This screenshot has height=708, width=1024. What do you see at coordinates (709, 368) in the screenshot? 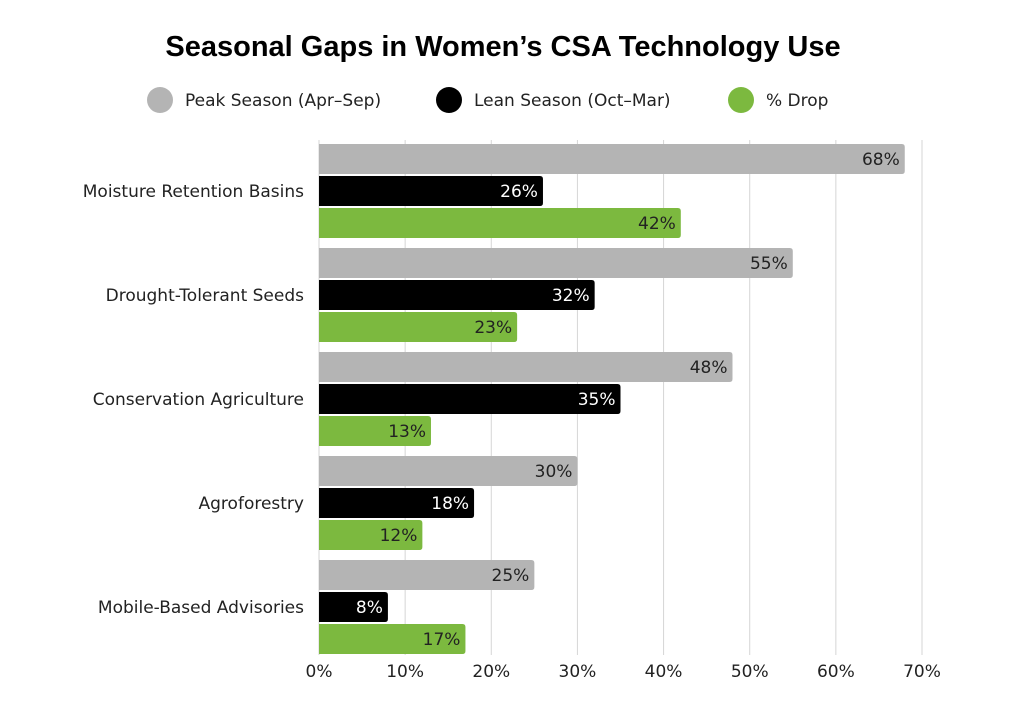
I see `data-label: 48%` at bounding box center [709, 368].